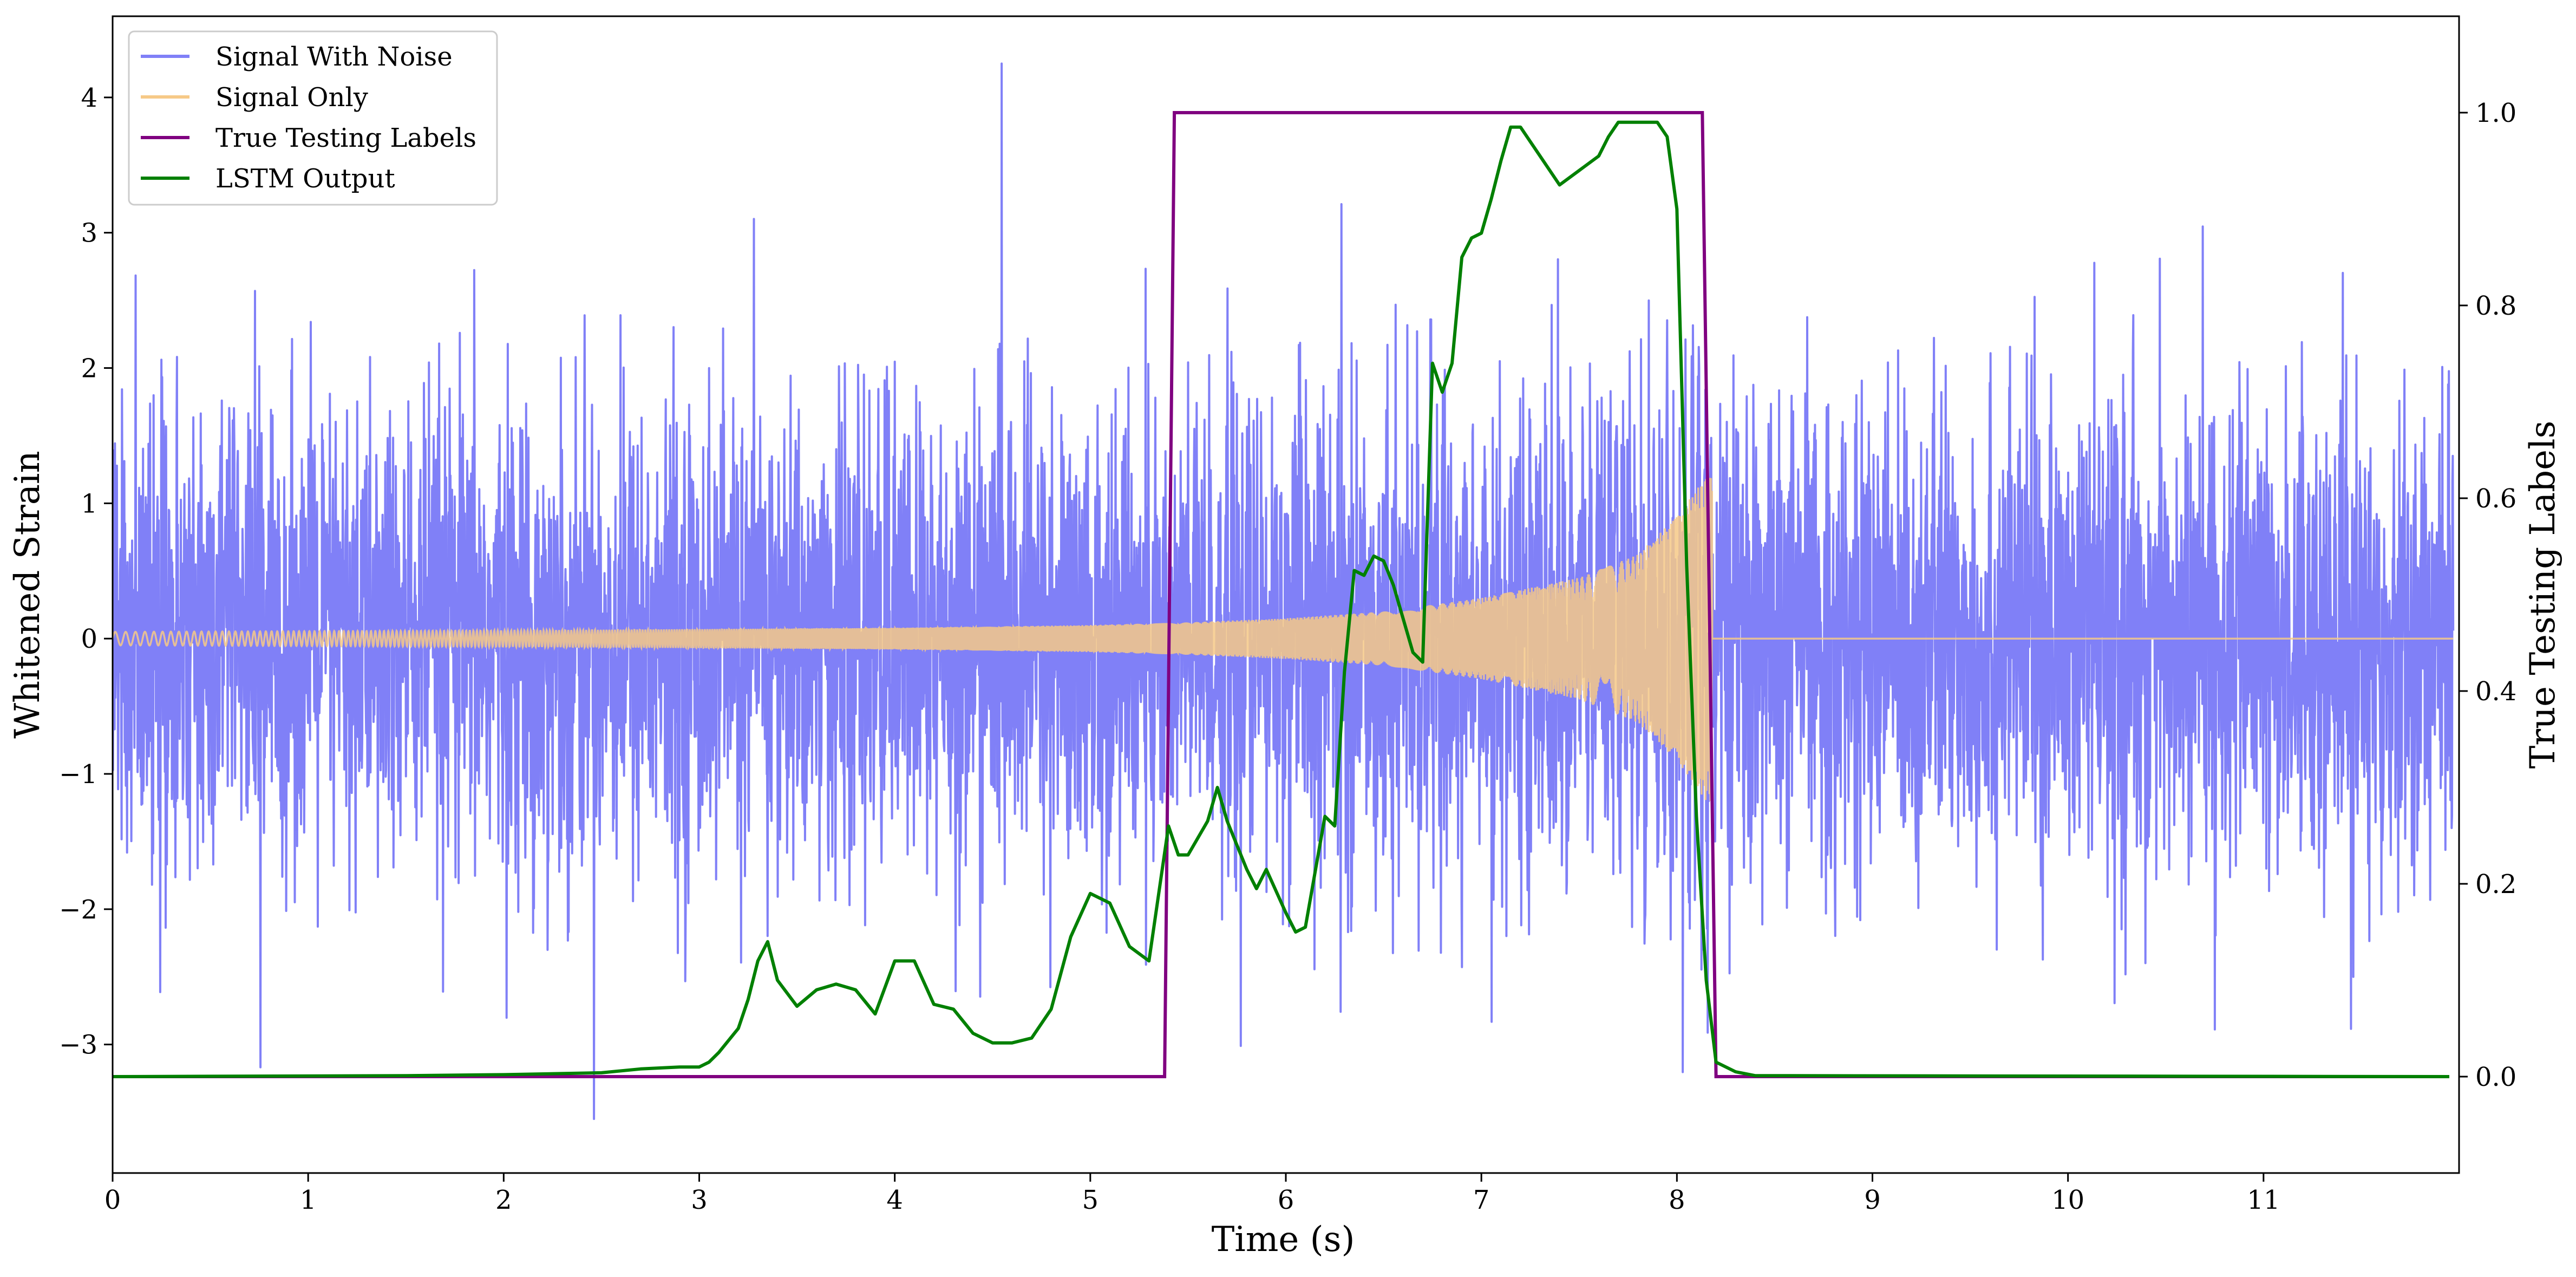  I want to click on y-right-tick-label: 0.8, so click(2495, 306).